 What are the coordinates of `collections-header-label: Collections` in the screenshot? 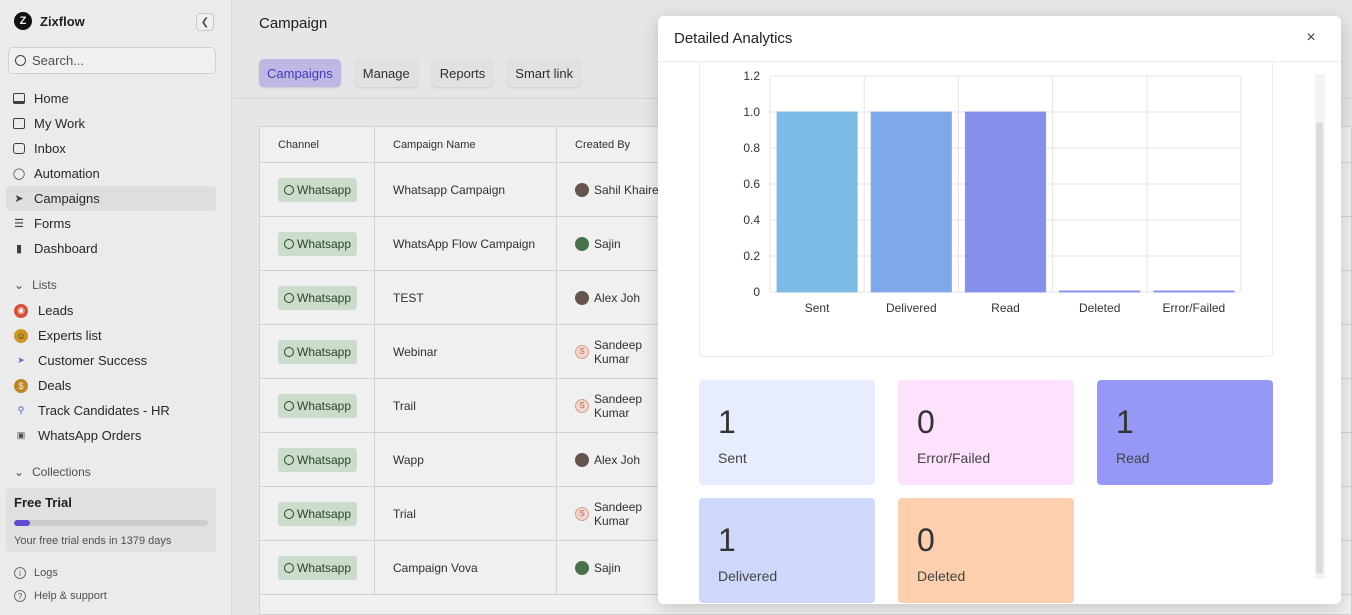 It's located at (61, 472).